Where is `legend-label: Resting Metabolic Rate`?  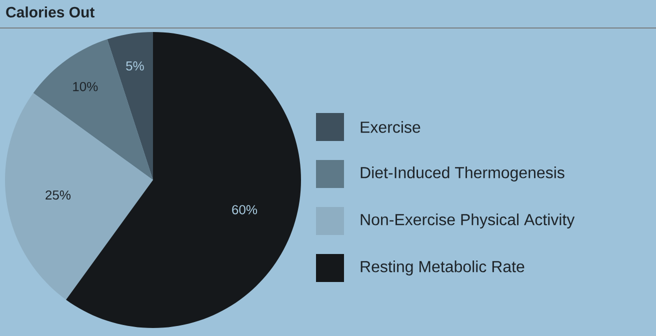 legend-label: Resting Metabolic Rate is located at coordinates (442, 268).